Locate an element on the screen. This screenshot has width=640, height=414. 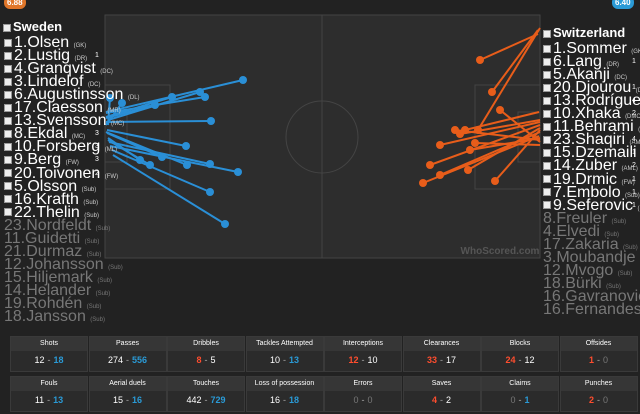
player-row: 9.Berg (FW) is located at coordinates (41, 160).